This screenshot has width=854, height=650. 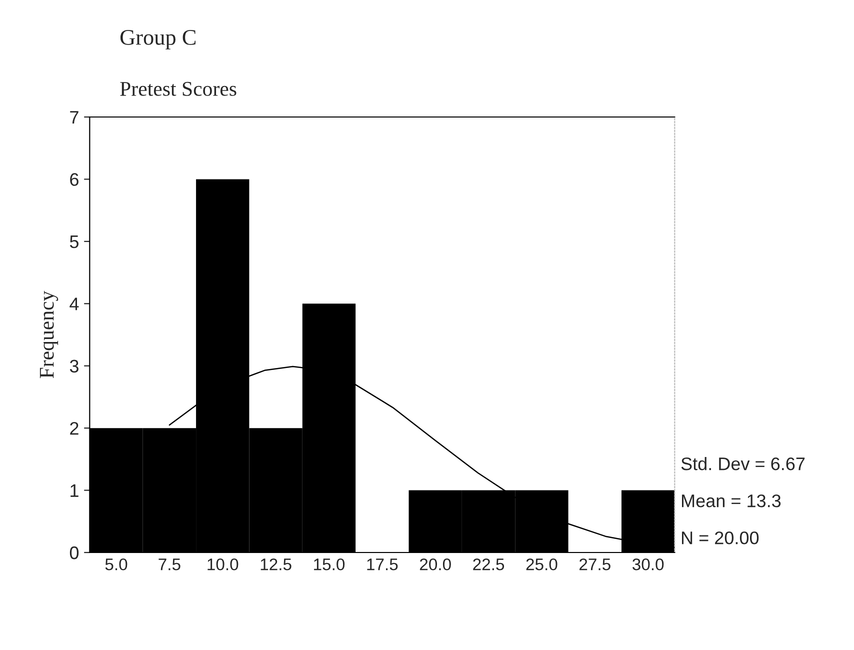 What do you see at coordinates (542, 564) in the screenshot?
I see `x-tick-label: 25.0` at bounding box center [542, 564].